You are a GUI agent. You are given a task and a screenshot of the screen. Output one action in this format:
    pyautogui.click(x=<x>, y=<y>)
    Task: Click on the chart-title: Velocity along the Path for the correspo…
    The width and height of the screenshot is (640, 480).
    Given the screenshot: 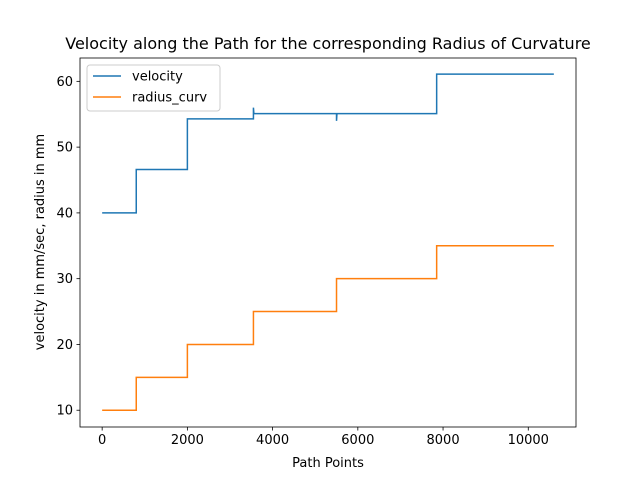 What is the action you would take?
    pyautogui.click(x=328, y=43)
    